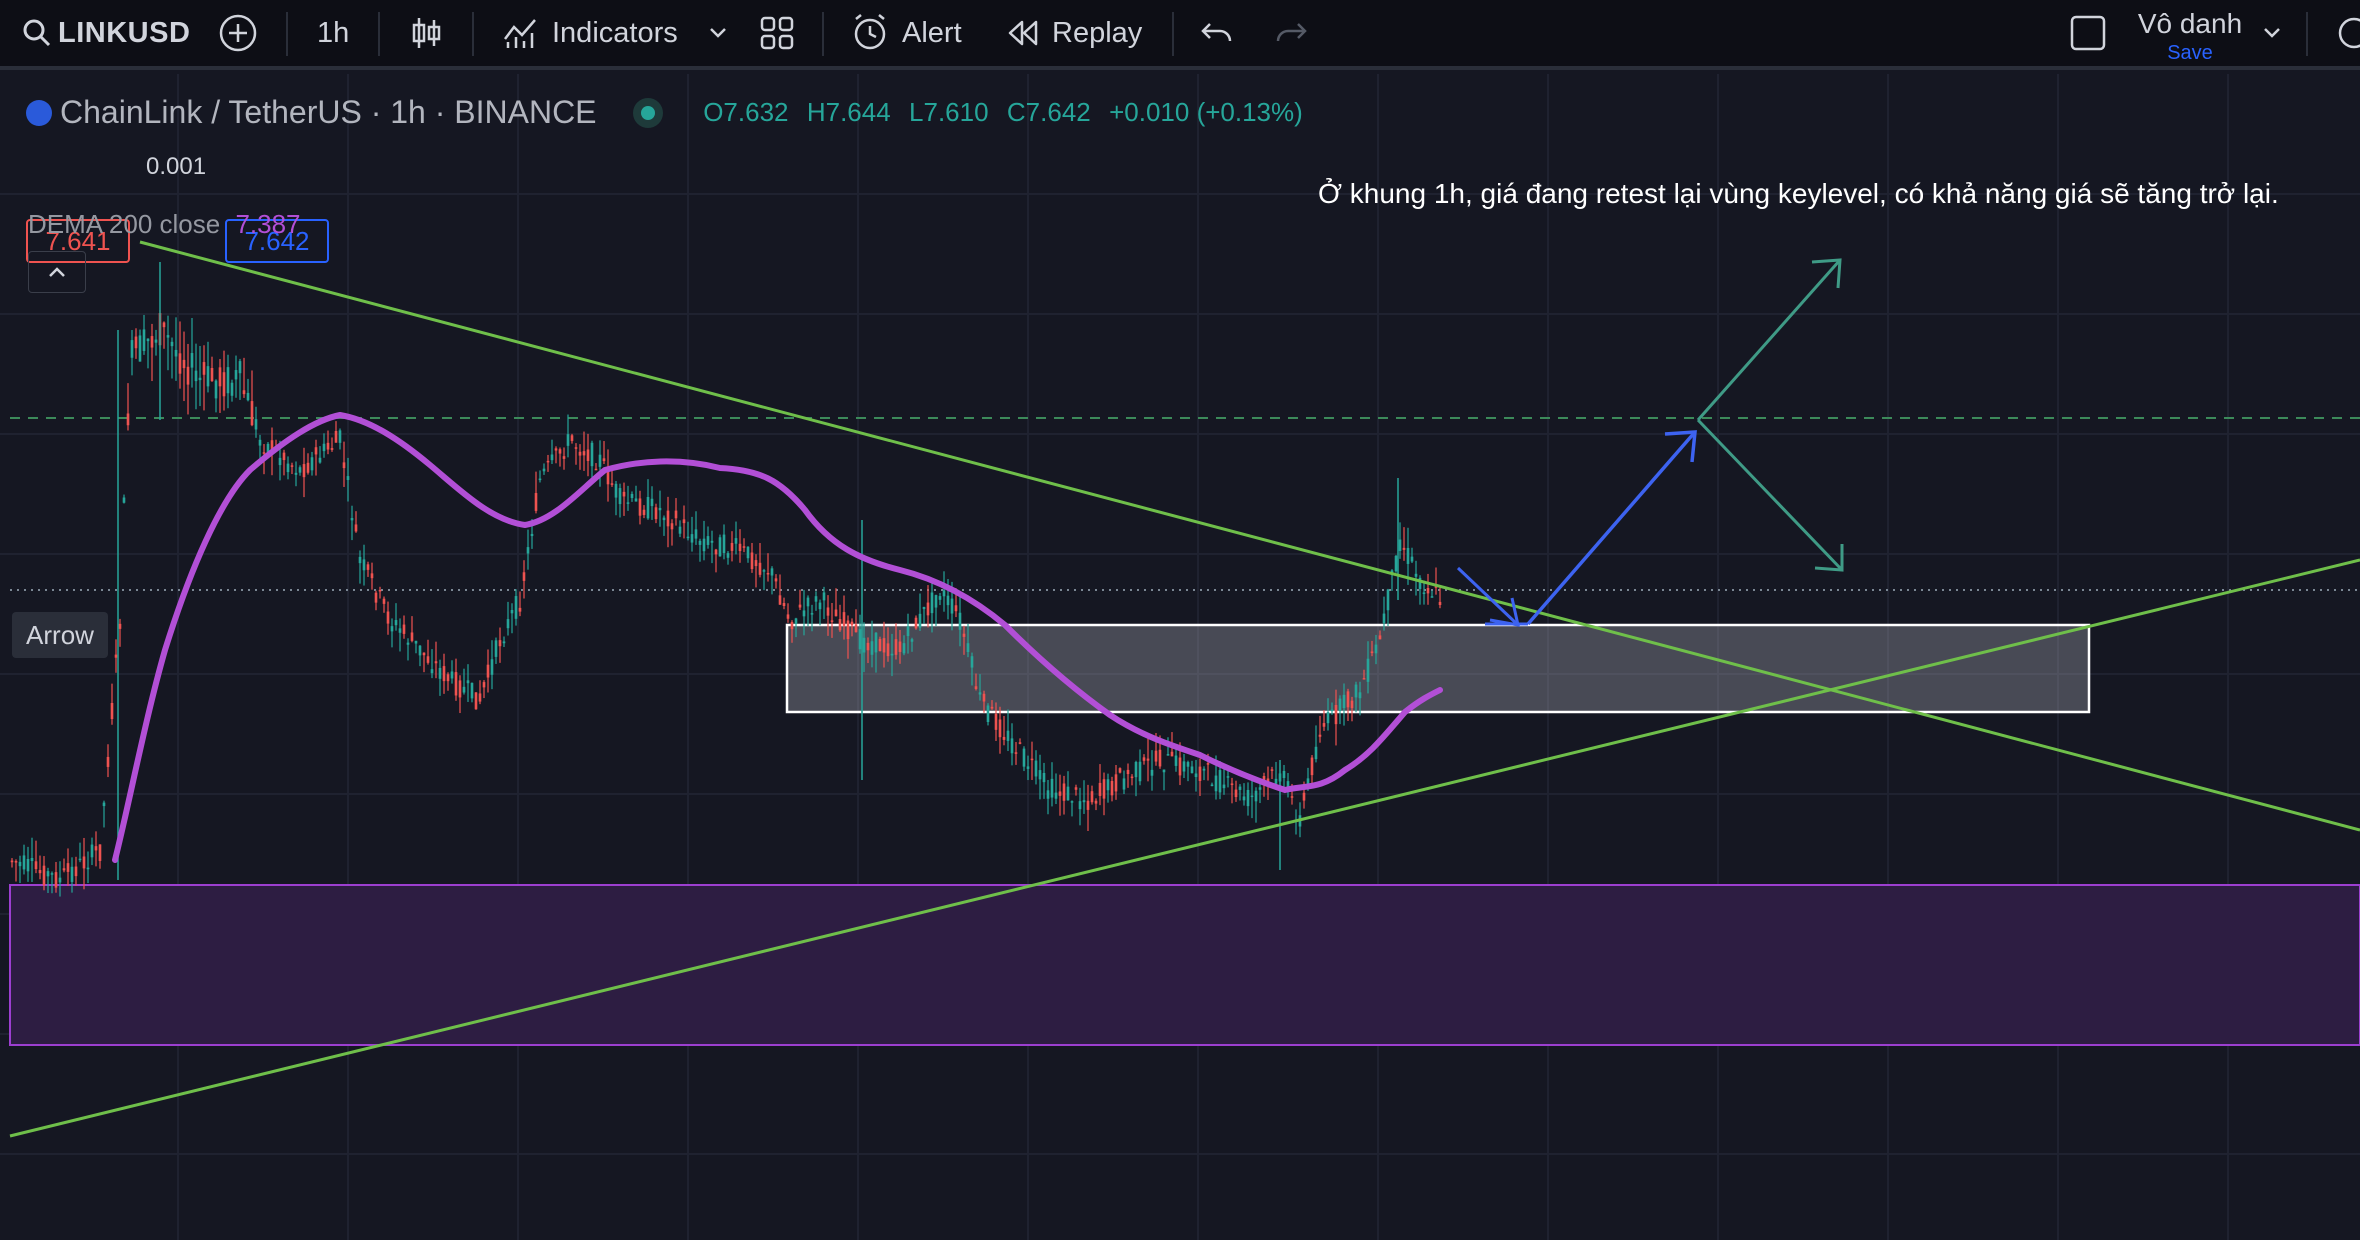 The height and width of the screenshot is (1240, 2360). I want to click on alert-button: Alert, so click(906, 34).